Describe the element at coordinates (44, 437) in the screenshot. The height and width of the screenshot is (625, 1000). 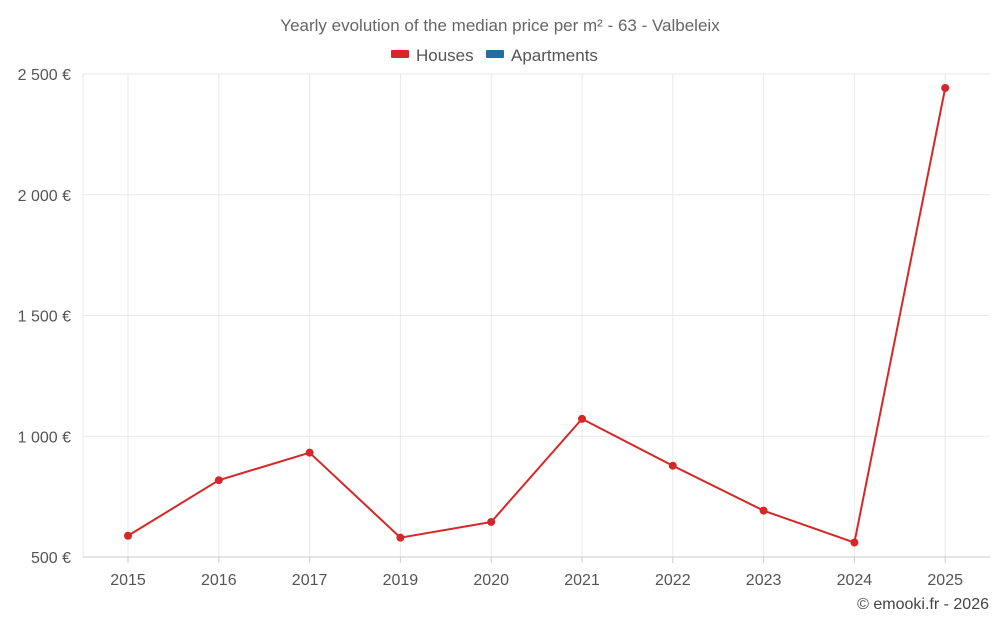
I see `y-tick-label: 1 000 €` at that location.